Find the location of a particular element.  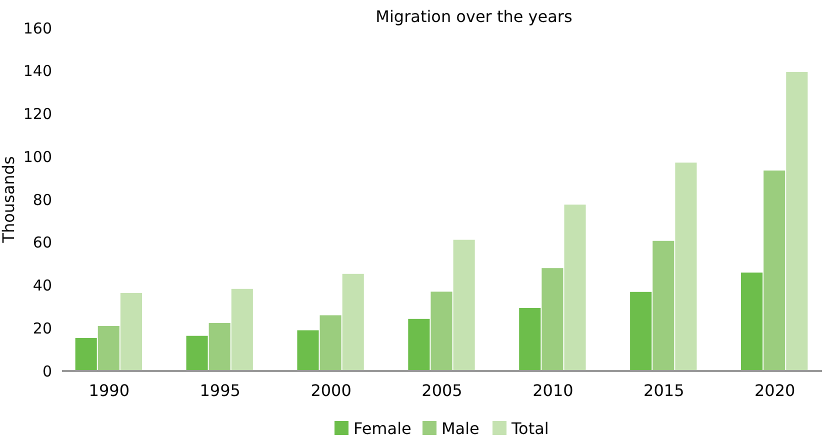

x-tick-label: 1995 is located at coordinates (220, 390).